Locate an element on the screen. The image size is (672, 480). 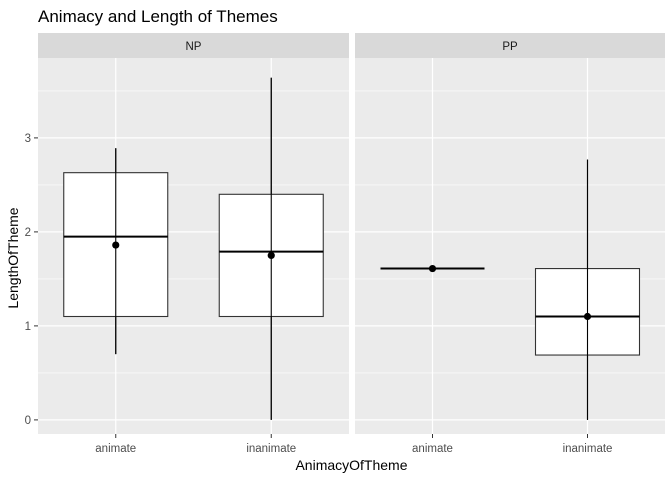
facet-label: PP is located at coordinates (510, 47).